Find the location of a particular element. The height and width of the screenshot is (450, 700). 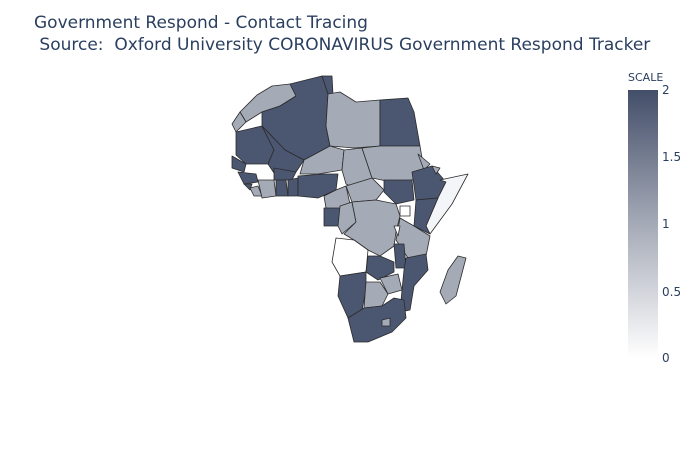

country-drc is located at coordinates (372, 228).